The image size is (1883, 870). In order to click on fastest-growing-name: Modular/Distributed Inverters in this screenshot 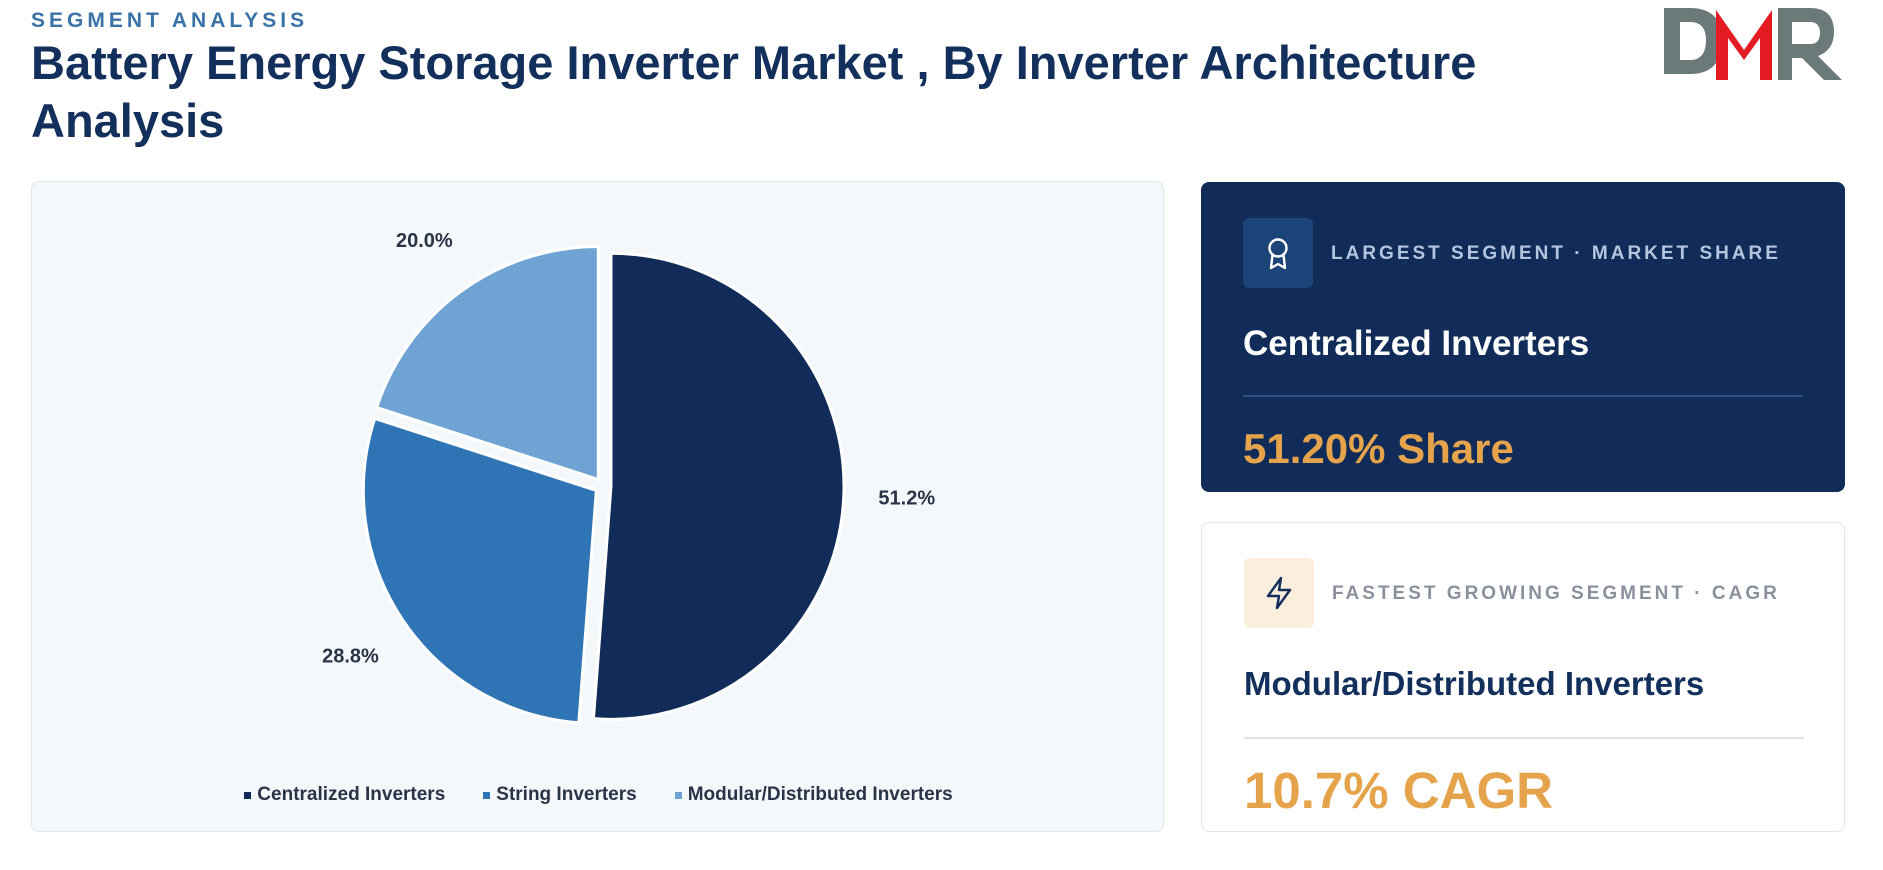, I will do `click(1474, 683)`.